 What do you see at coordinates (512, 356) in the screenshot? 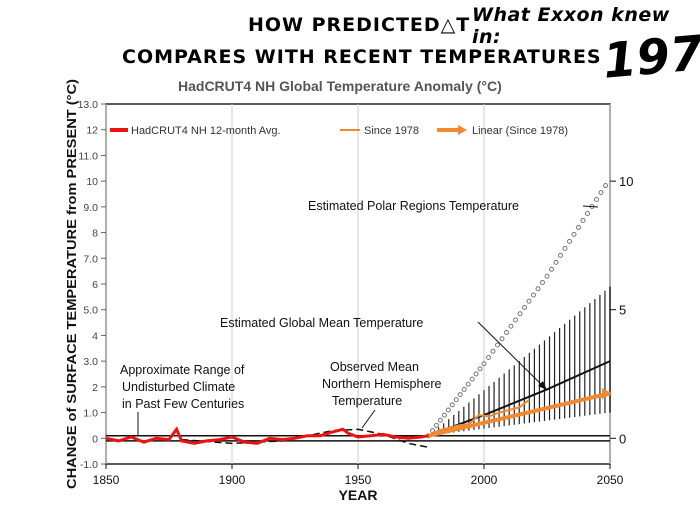
I see `annotation-global-leader` at bounding box center [512, 356].